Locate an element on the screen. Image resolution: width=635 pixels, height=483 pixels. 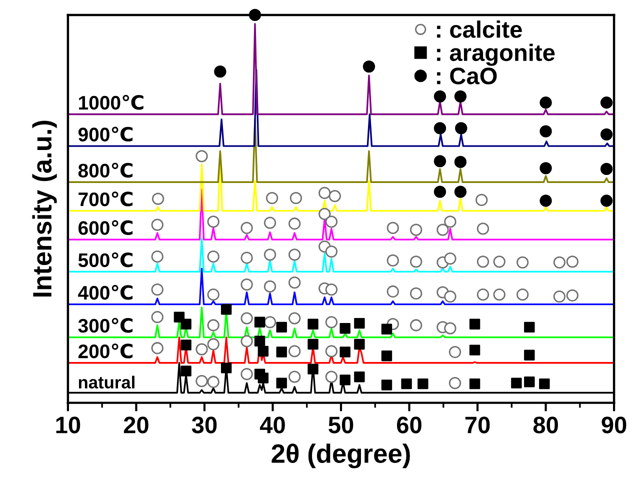
series-label: 500℃ is located at coordinates (105, 260).